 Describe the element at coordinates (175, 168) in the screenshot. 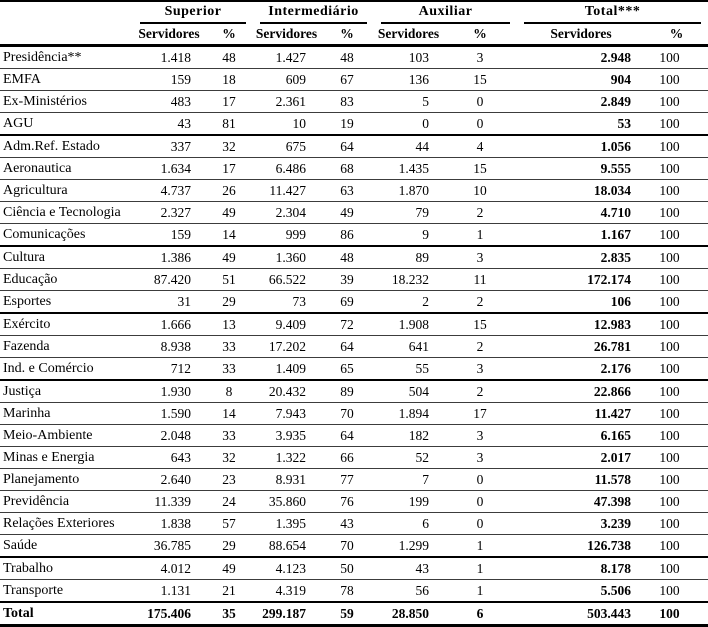

I see `servidores-cell: 1.634` at that location.